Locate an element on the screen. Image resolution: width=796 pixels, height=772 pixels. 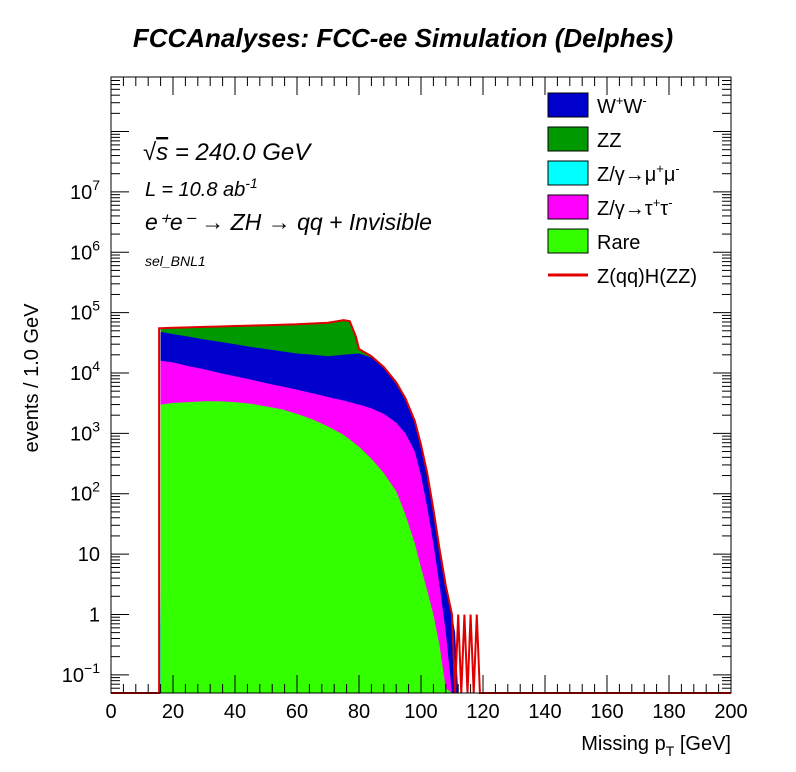
y-tick-label: 10⁻¹ is located at coordinates (81, 673).